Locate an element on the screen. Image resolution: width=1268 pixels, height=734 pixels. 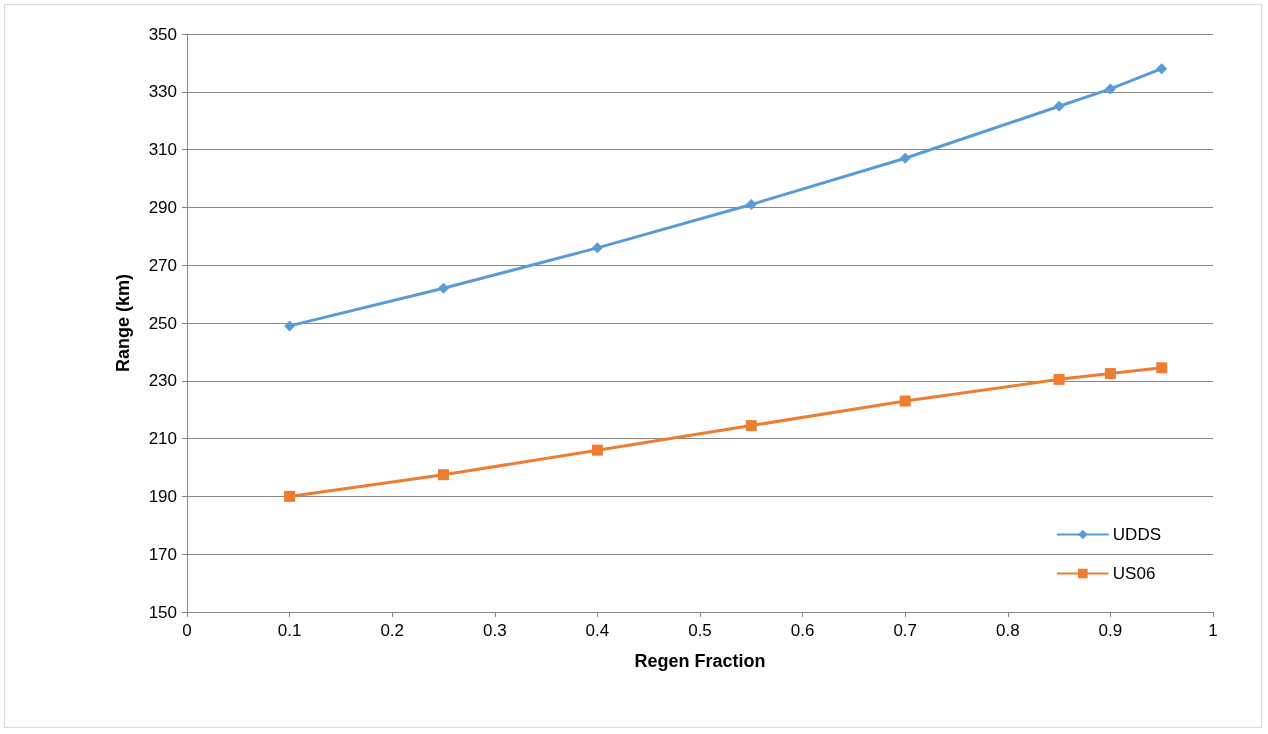
x-tick-label: 0.8 is located at coordinates (1007, 630).